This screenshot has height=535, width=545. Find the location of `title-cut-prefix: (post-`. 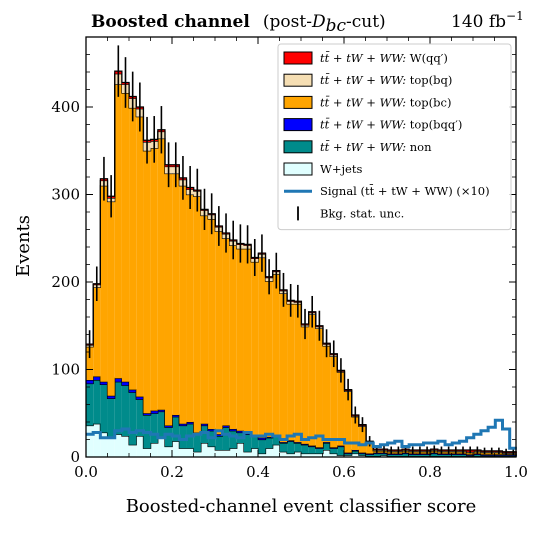

title-cut-prefix: (post- is located at coordinates (287, 22).